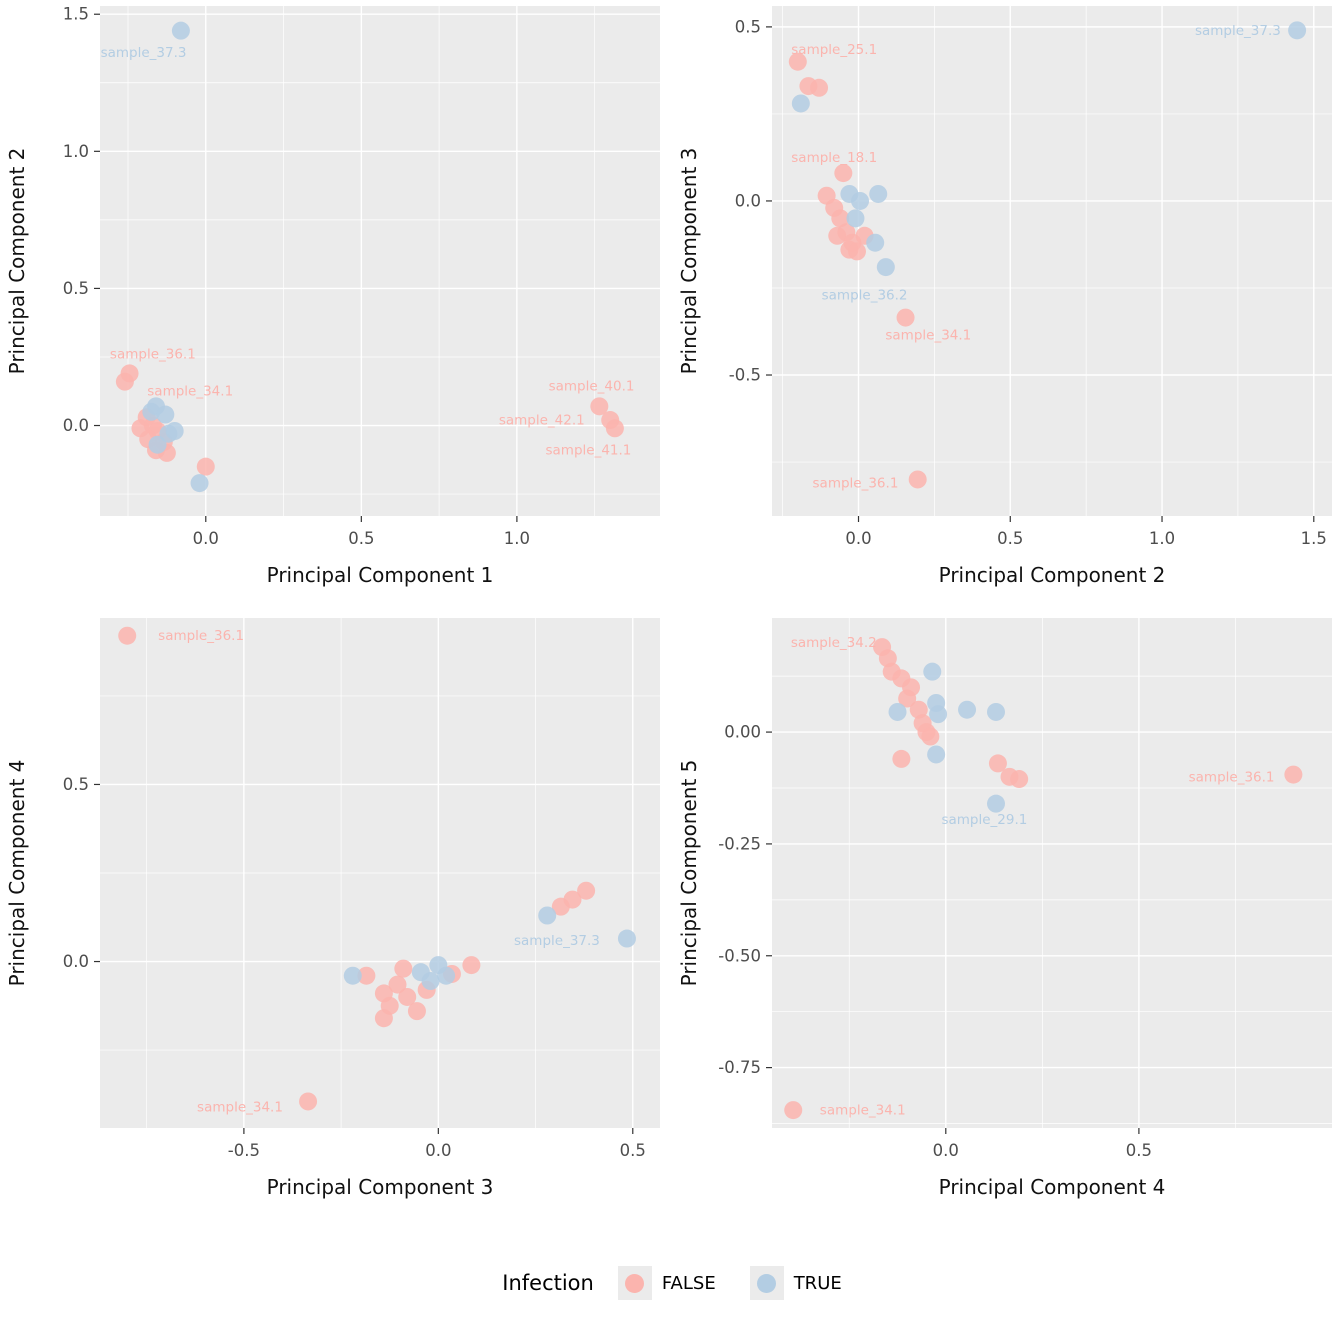 This screenshot has width=1344, height=1344. What do you see at coordinates (817, 1283) in the screenshot?
I see `legend-label-true: TRUE` at bounding box center [817, 1283].